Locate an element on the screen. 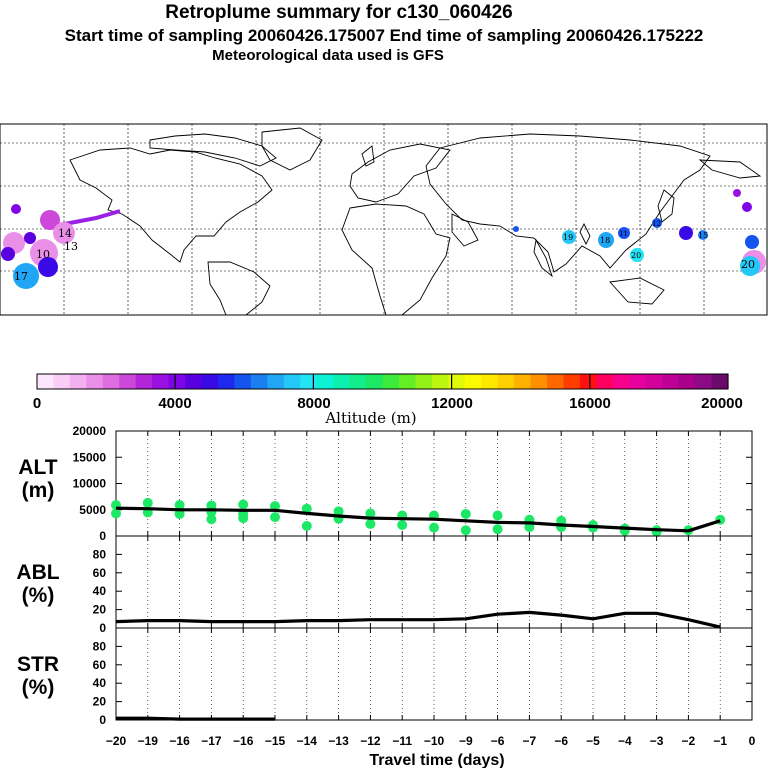 This screenshot has height=768, width=768. cluster-label: 15 is located at coordinates (703, 235).